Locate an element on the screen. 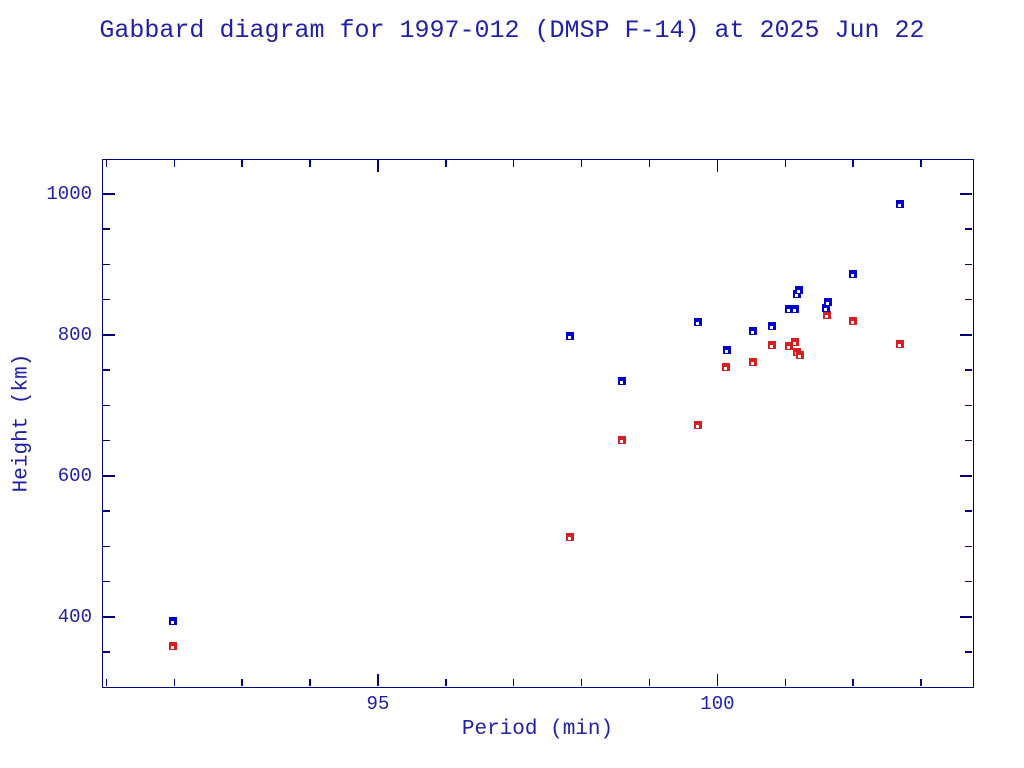 The image size is (1024, 768). x-major-tick-top is located at coordinates (378, 166).